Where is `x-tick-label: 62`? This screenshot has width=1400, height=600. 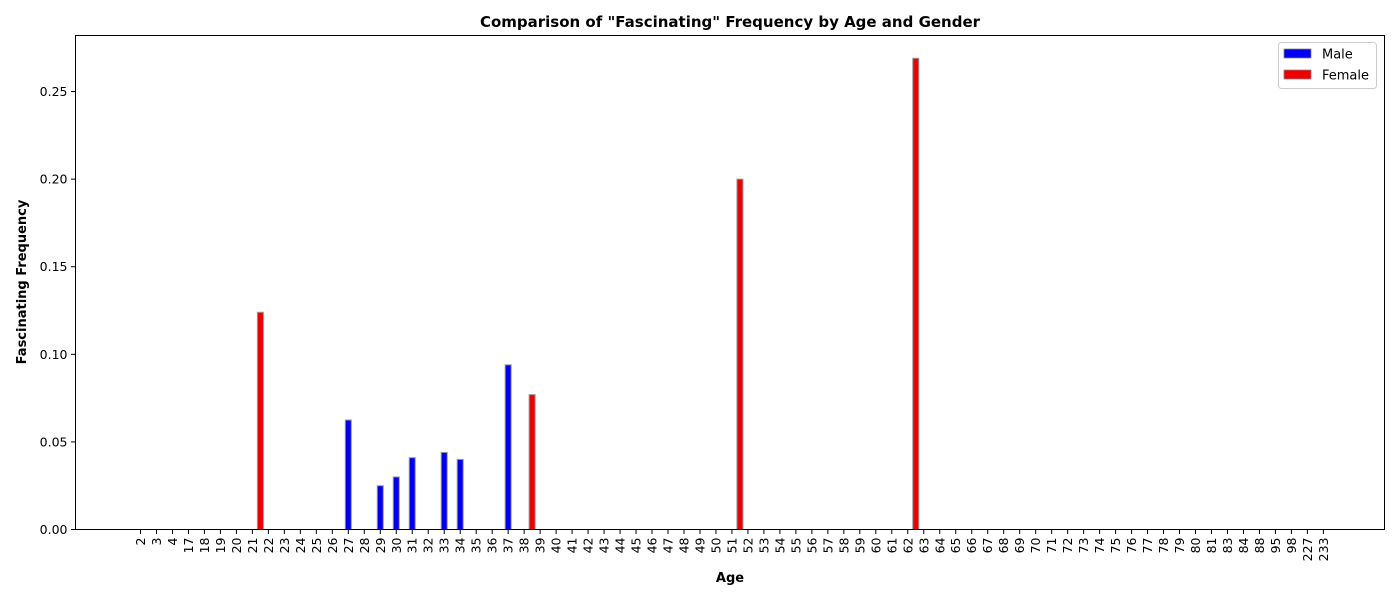 x-tick-label: 62 is located at coordinates (907, 546).